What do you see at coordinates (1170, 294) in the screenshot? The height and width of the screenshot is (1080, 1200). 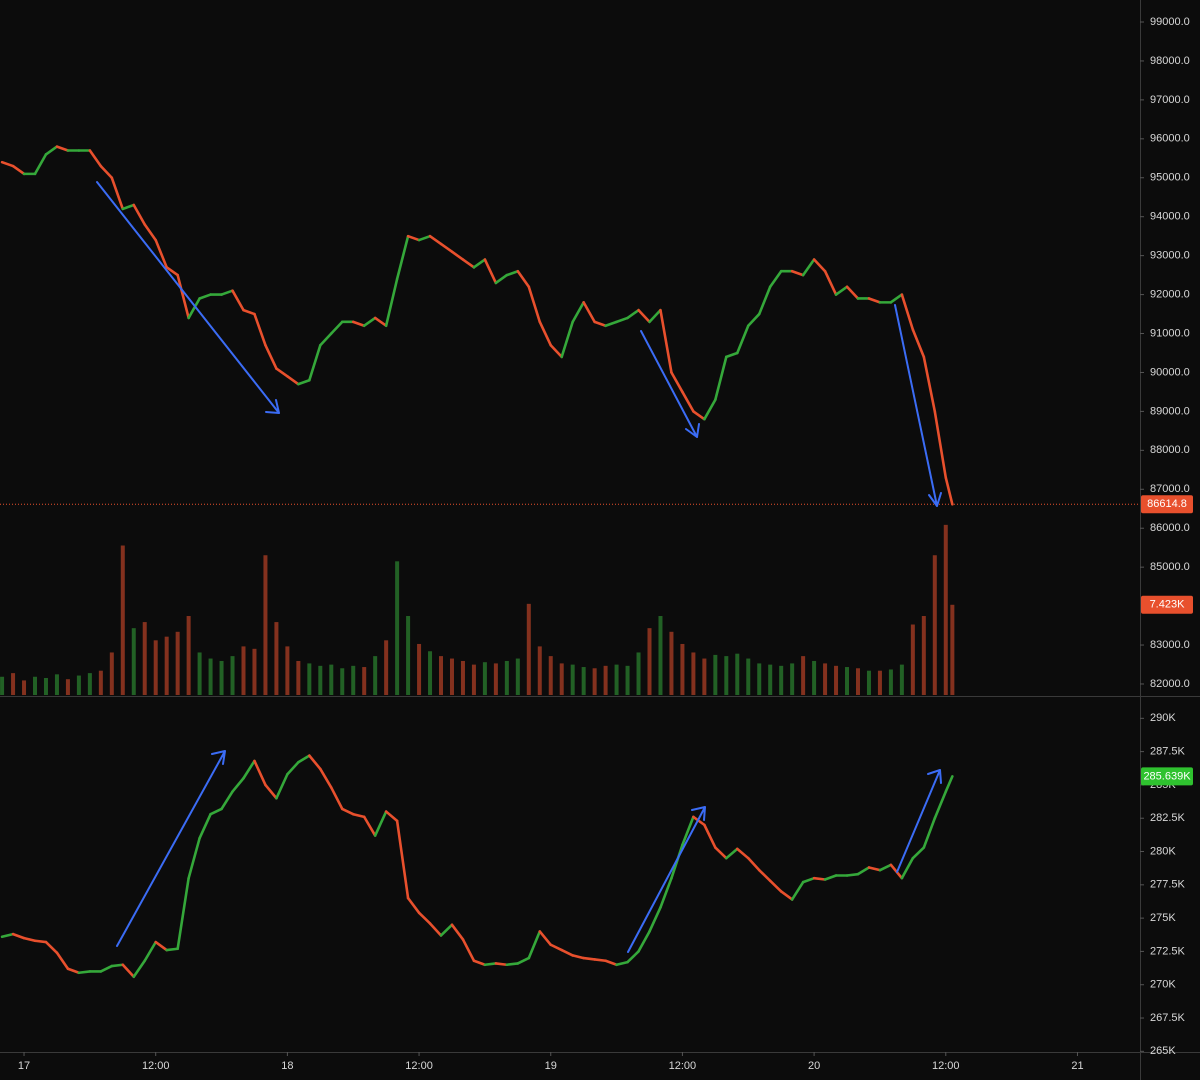 I see `y-tick-label: 92000.0` at bounding box center [1170, 294].